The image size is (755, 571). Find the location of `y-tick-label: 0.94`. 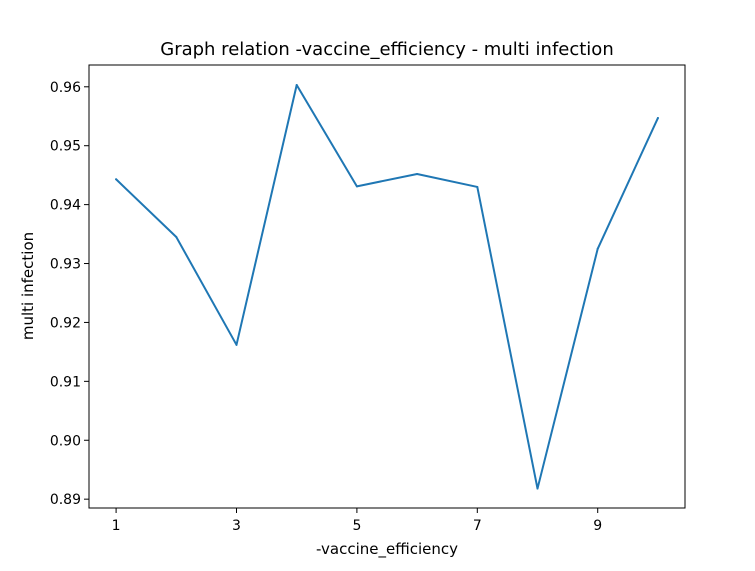

y-tick-label: 0.94 is located at coordinates (65, 206).